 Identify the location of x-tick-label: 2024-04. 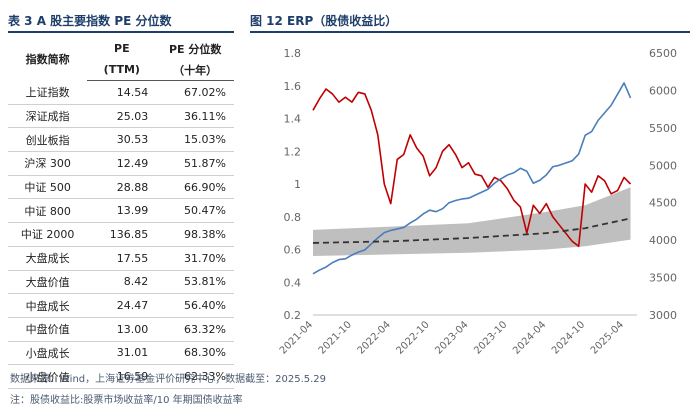
(529, 337).